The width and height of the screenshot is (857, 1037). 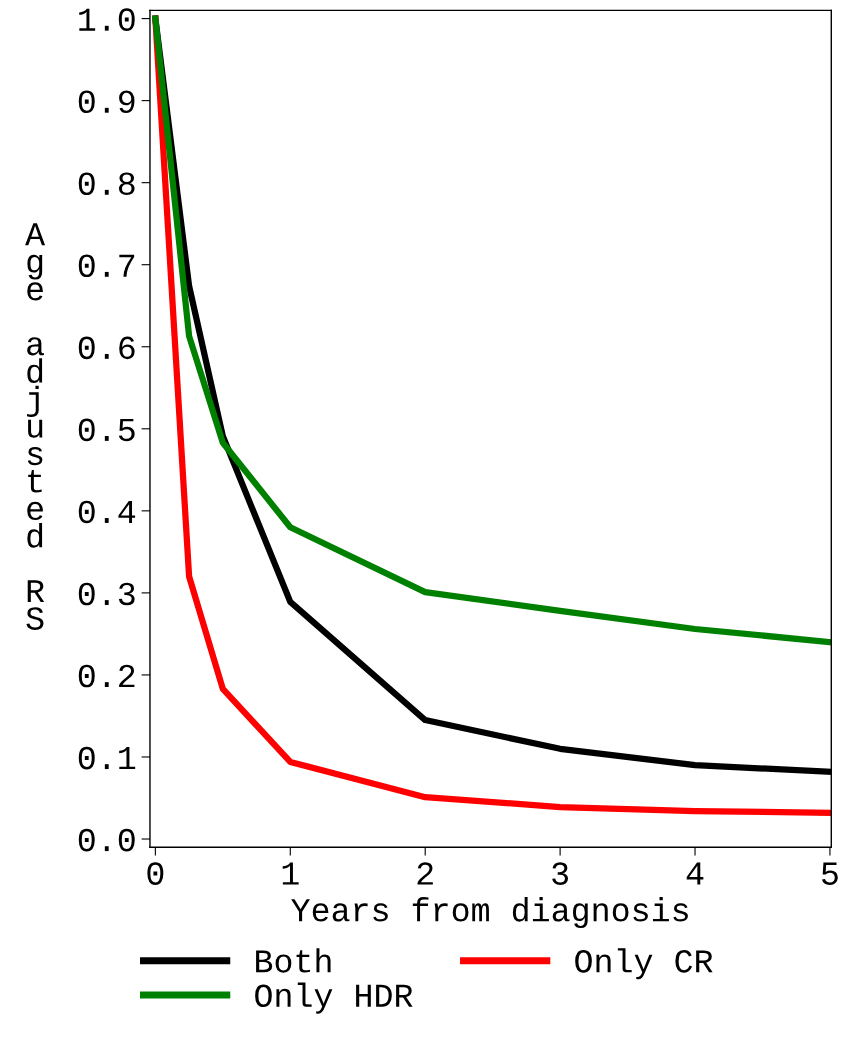 What do you see at coordinates (695, 873) in the screenshot?
I see `x-tick-label: 4` at bounding box center [695, 873].